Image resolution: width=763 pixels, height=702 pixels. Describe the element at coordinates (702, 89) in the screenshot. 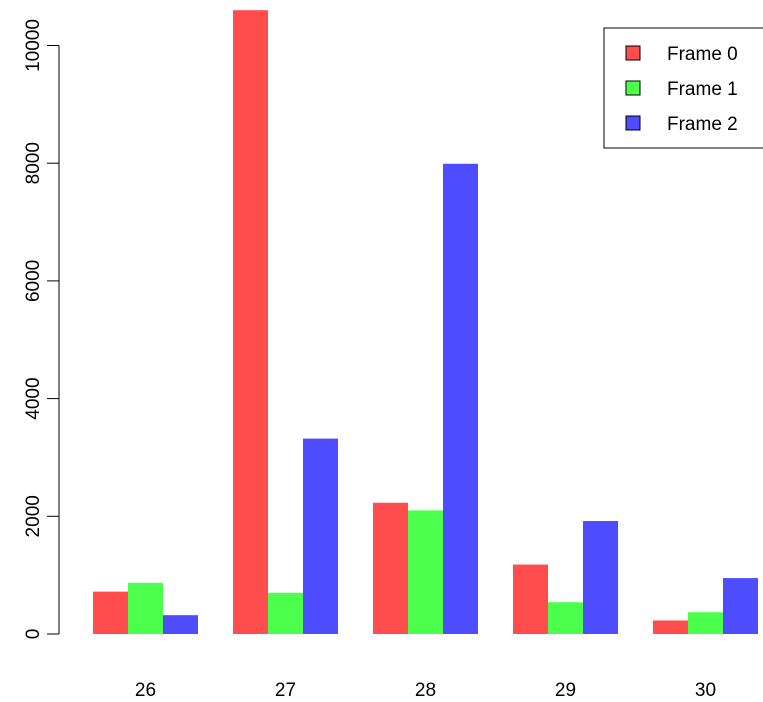

I see `legend-label-1: Frame 1` at that location.